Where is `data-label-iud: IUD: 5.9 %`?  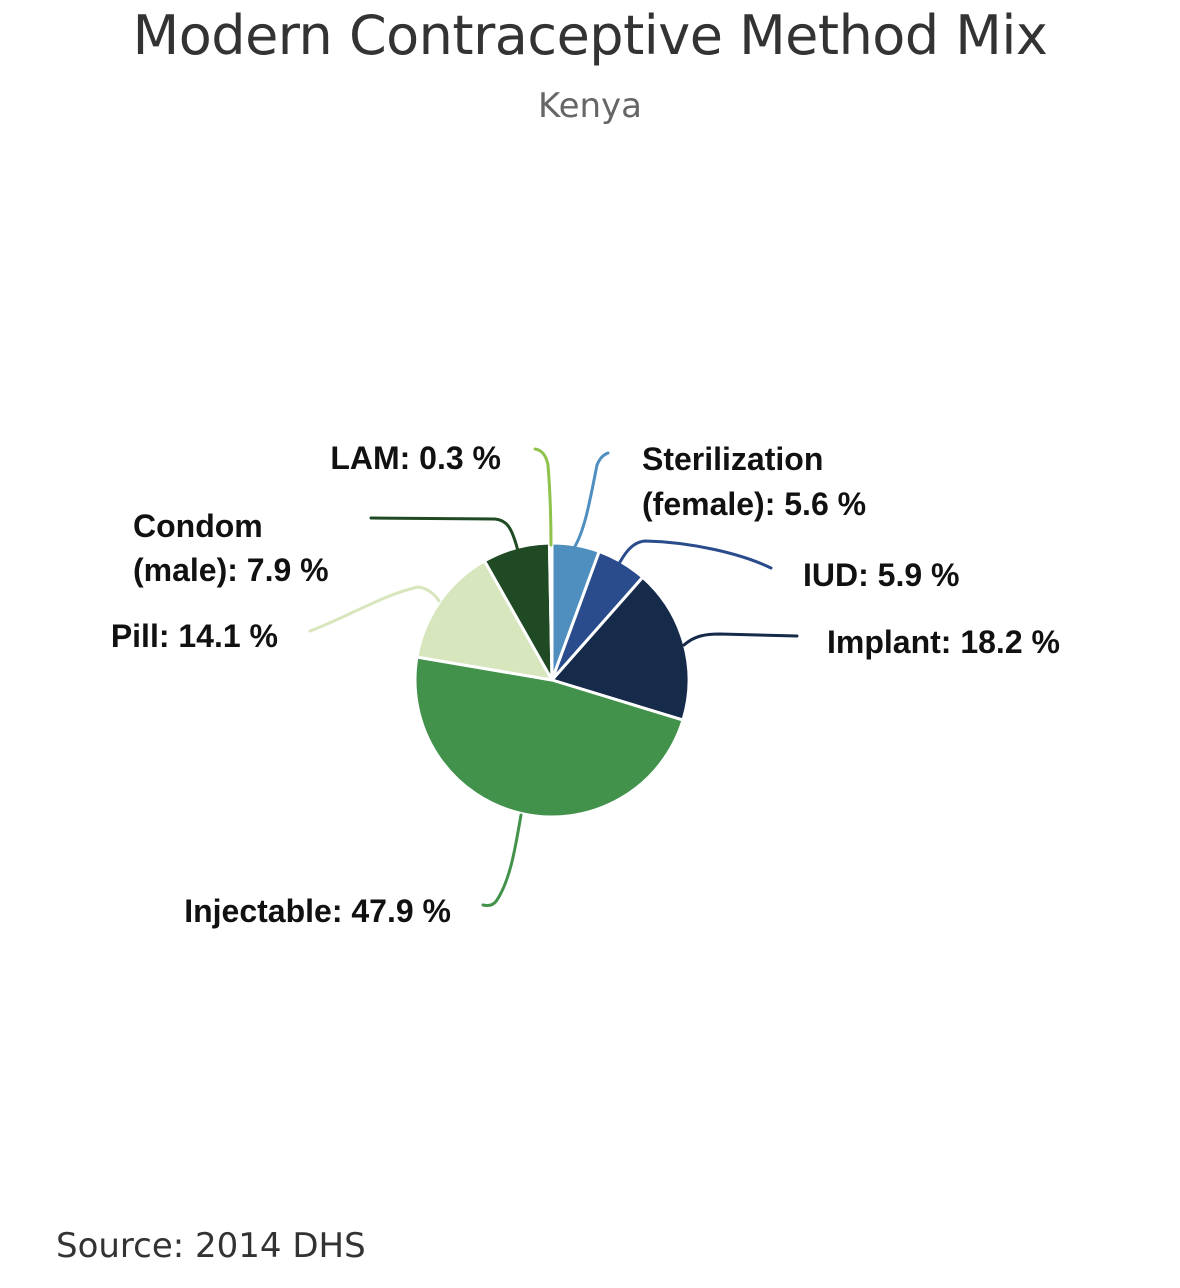 data-label-iud: IUD: 5.9 % is located at coordinates (881, 575).